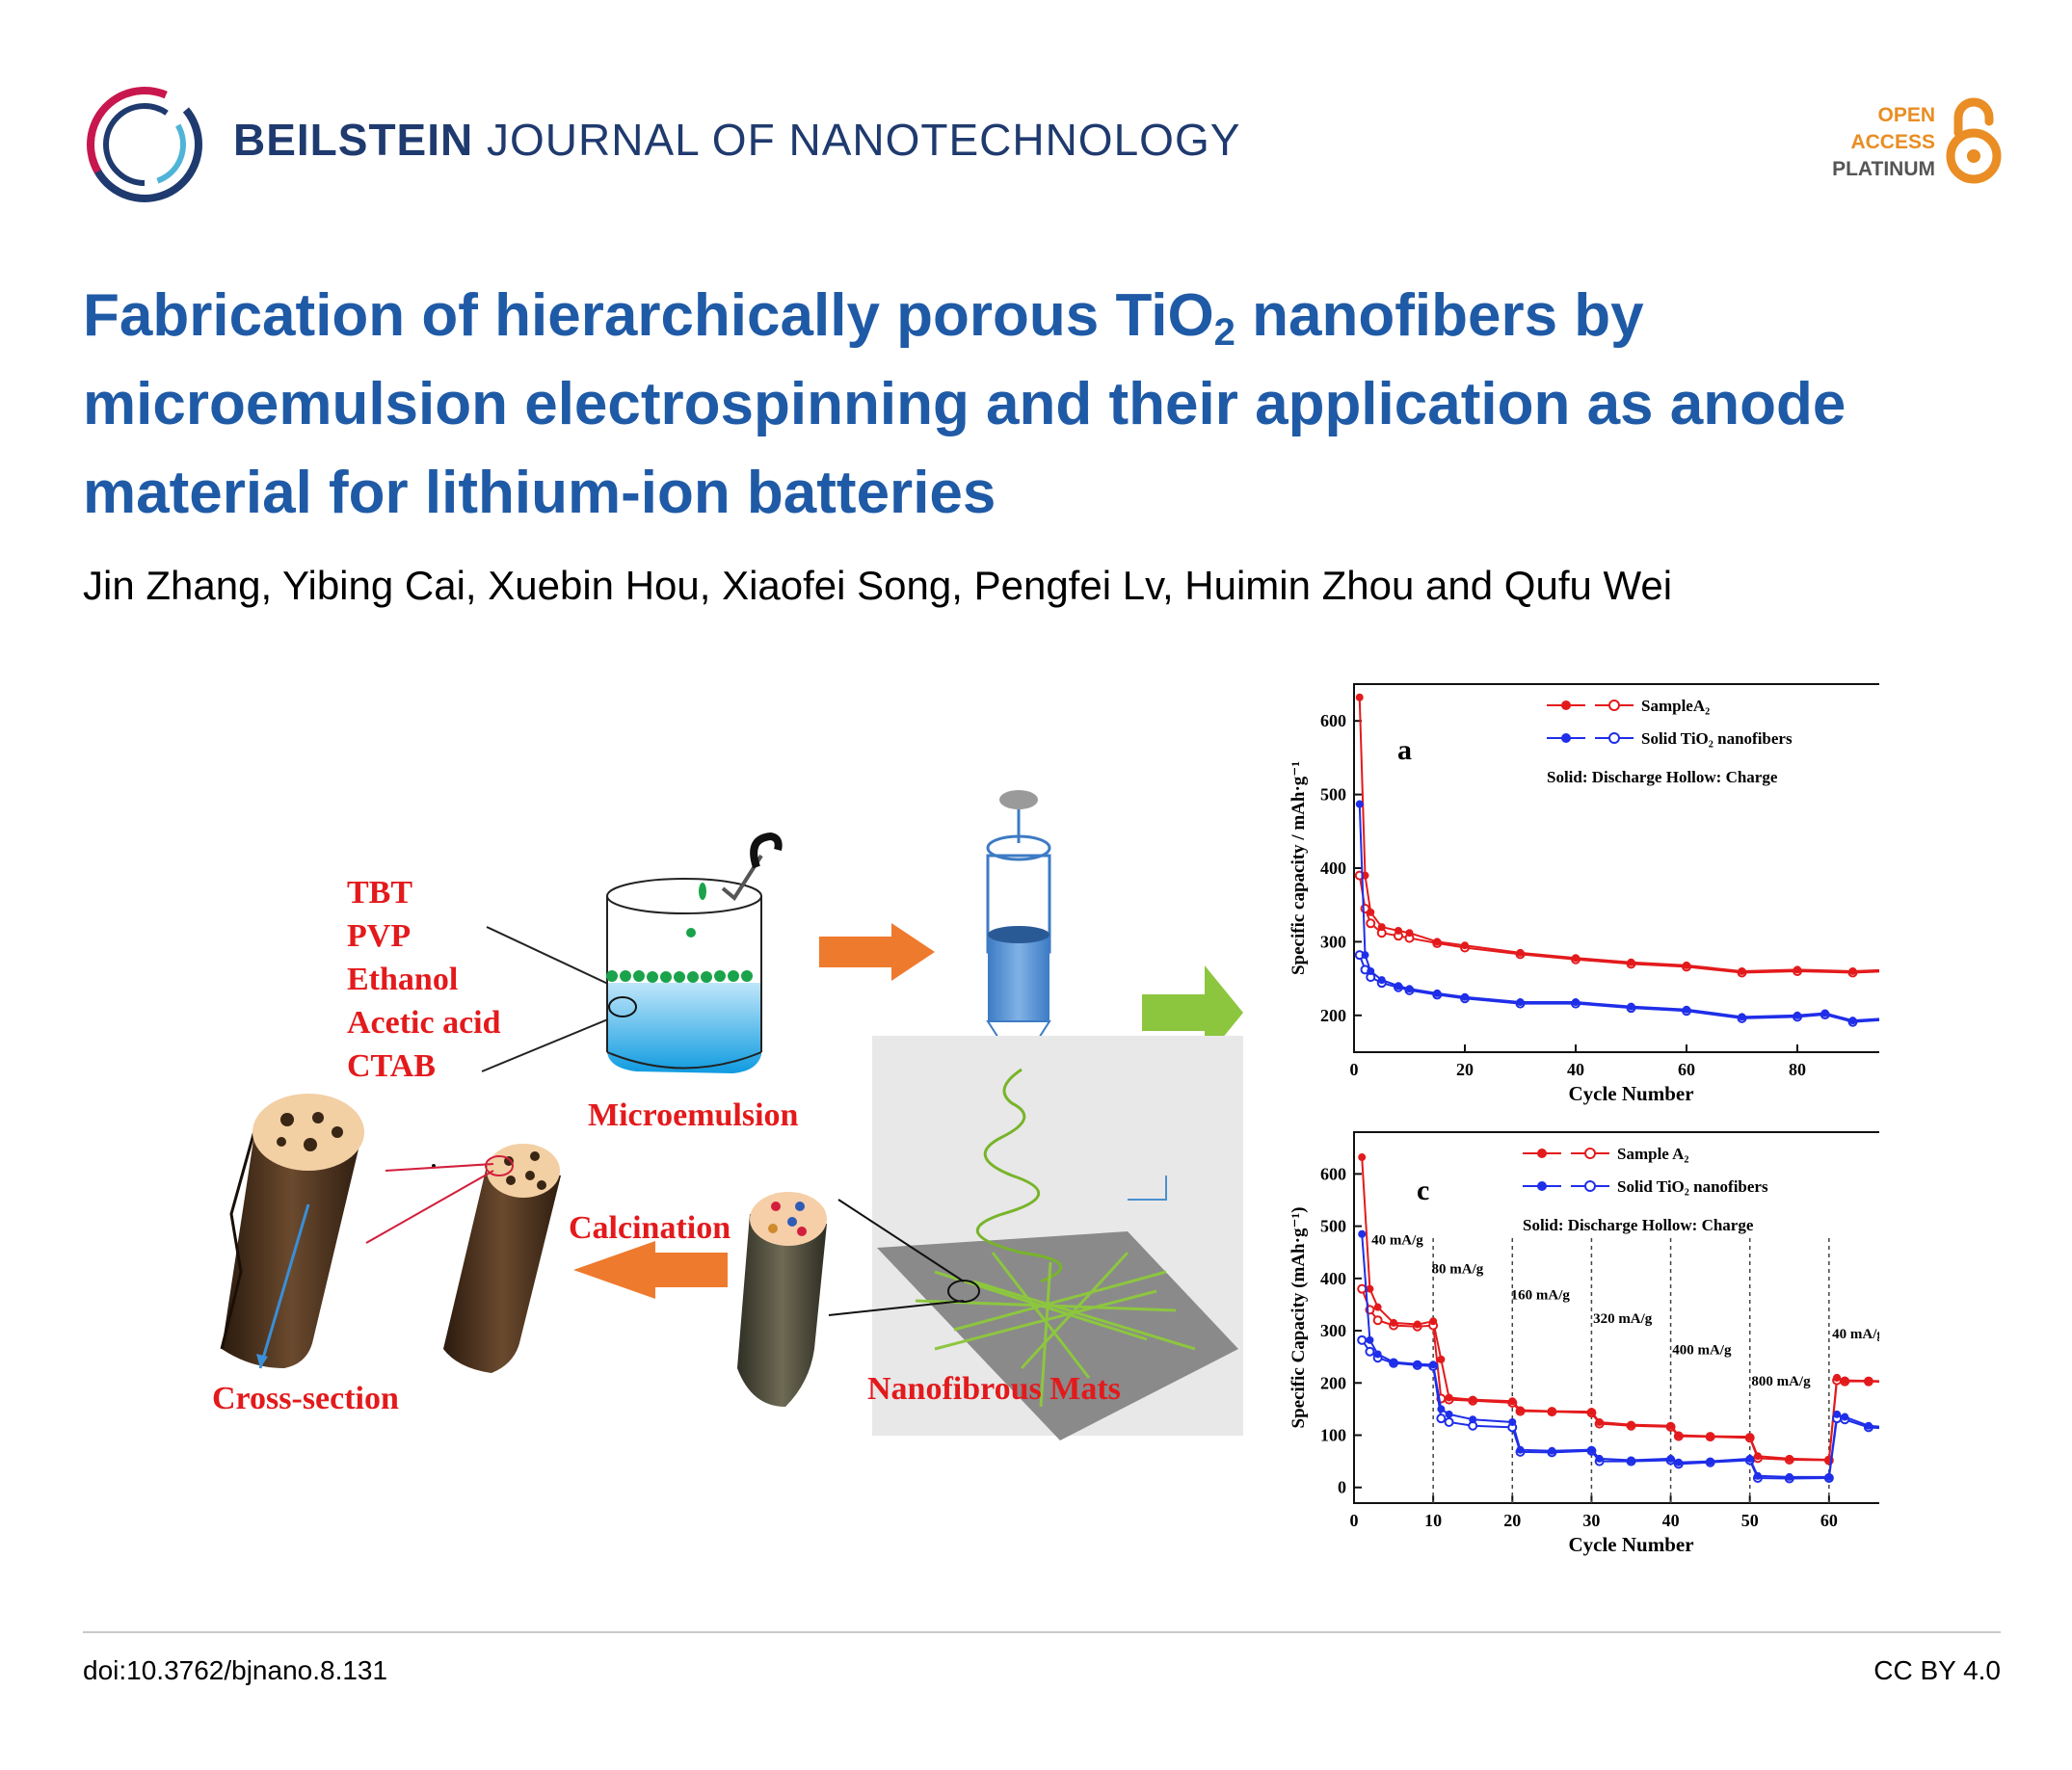 The height and width of the screenshot is (1770, 2072). What do you see at coordinates (1675, 706) in the screenshot?
I see `legend-entry: SampleA₂` at bounding box center [1675, 706].